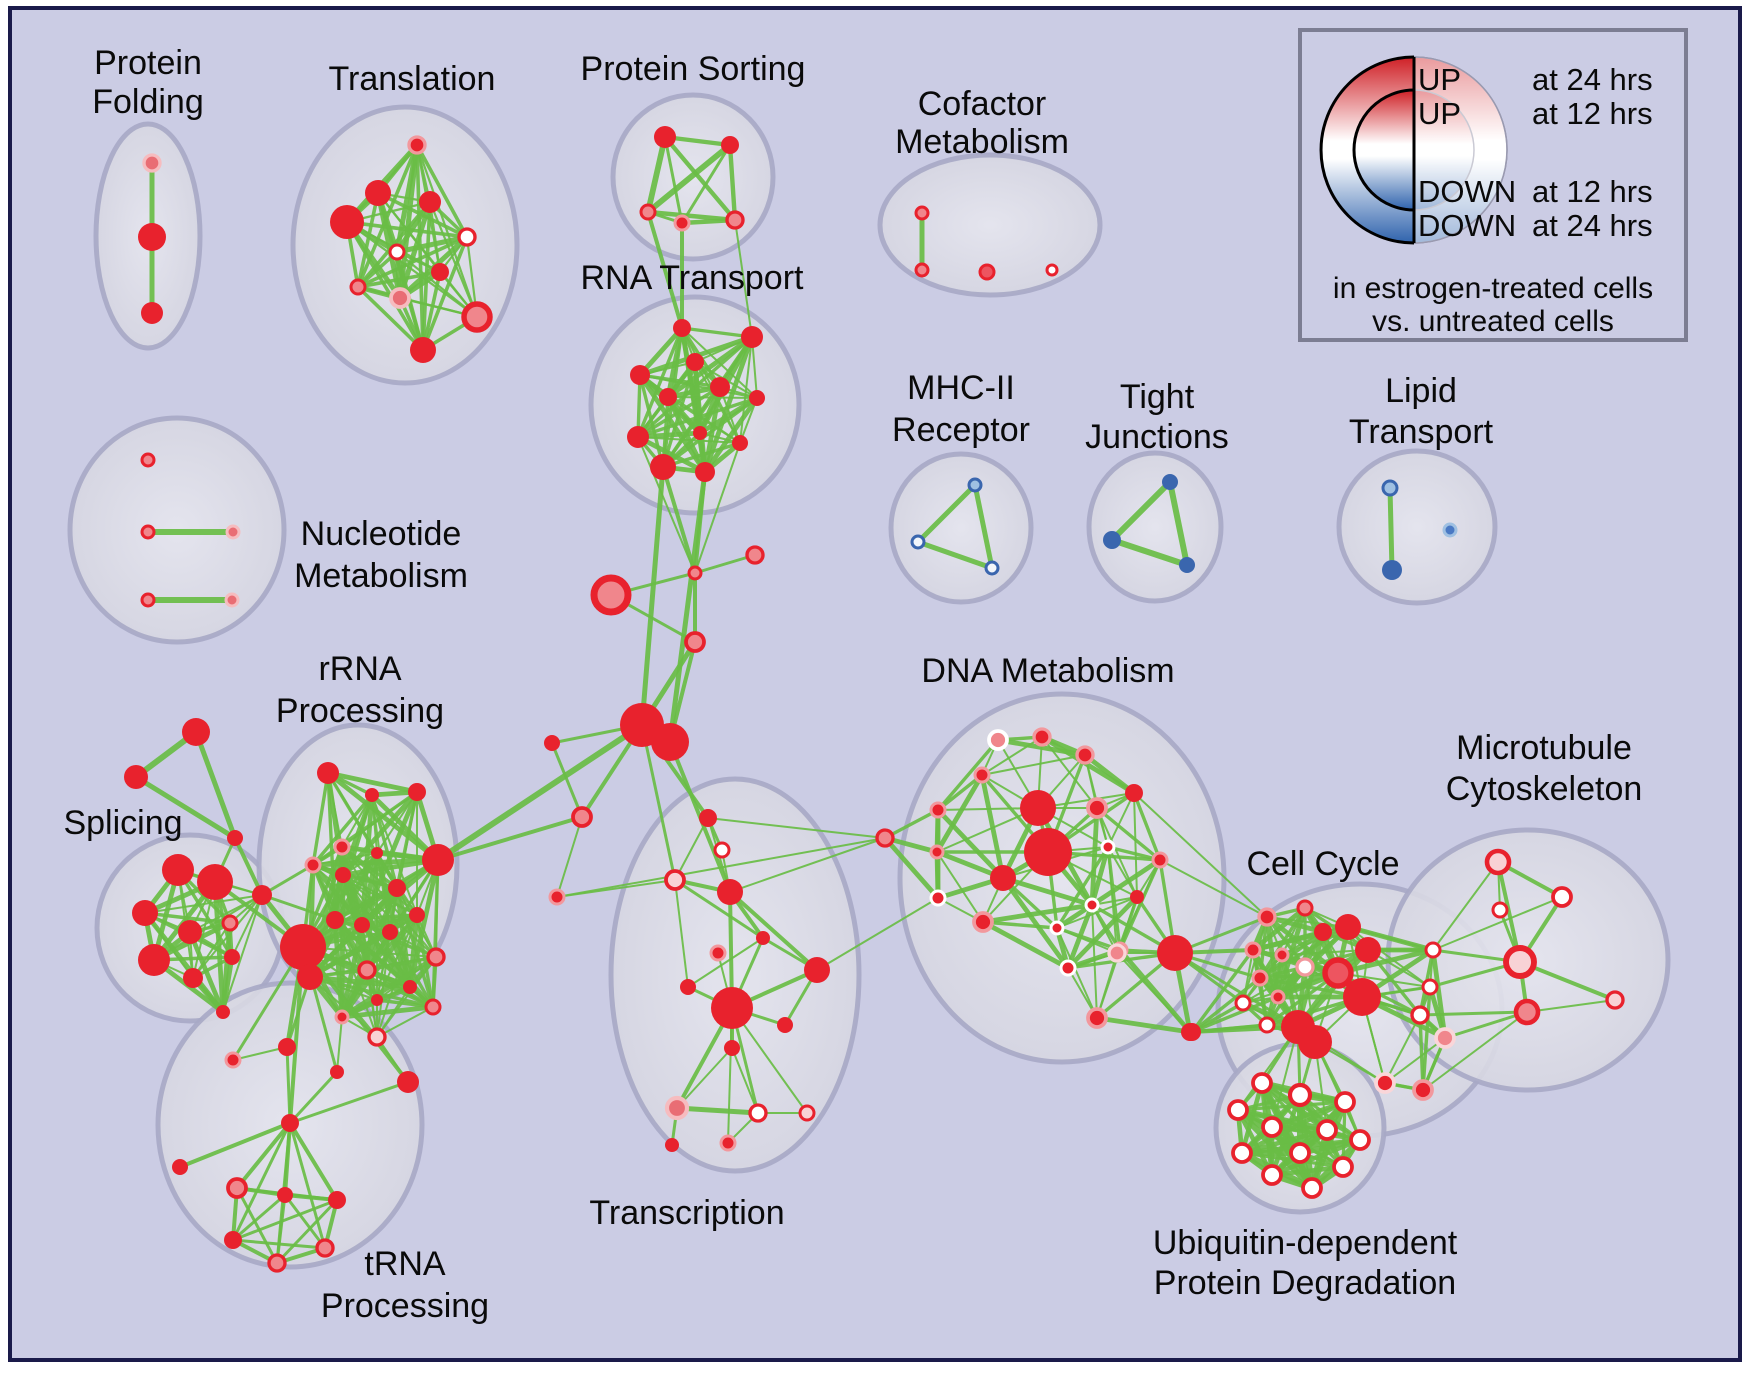 This screenshot has width=1750, height=1376. Describe the element at coordinates (1417, 527) in the screenshot. I see `cluster-lipid-transport-ellipse` at that location.